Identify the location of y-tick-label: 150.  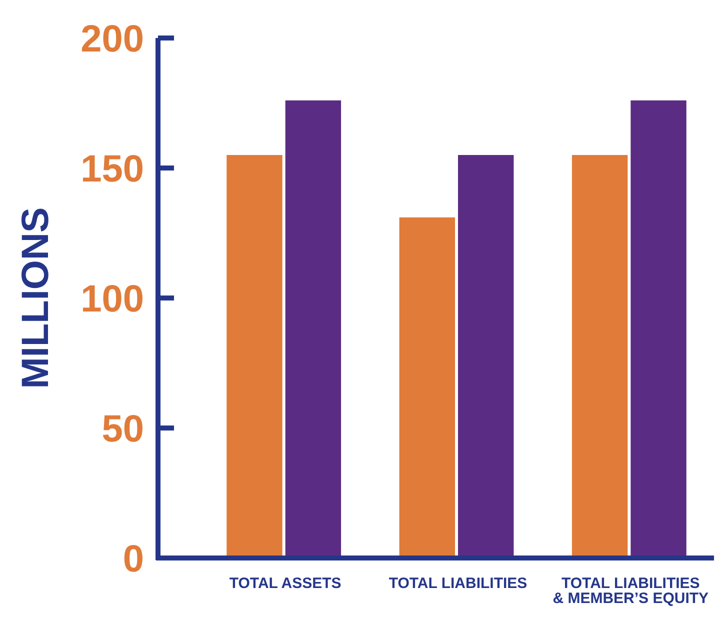
(112, 169).